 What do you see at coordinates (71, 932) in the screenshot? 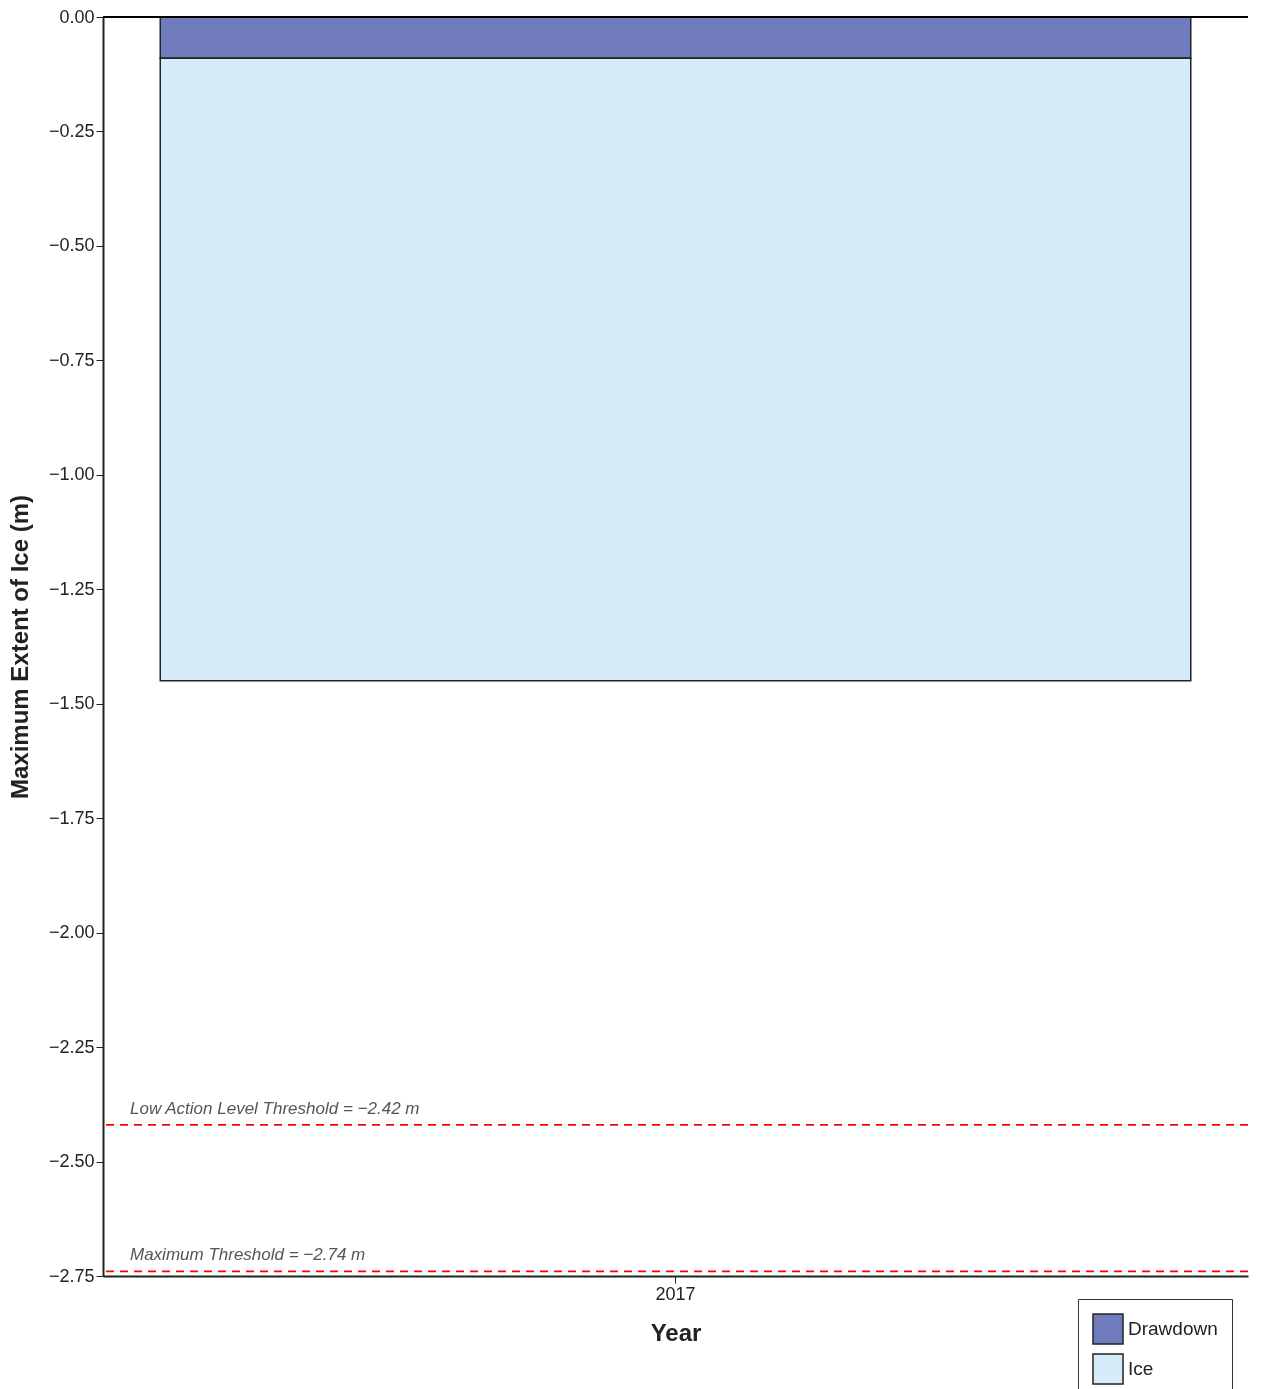
I see `y-tick-label: −2.00` at bounding box center [71, 932].